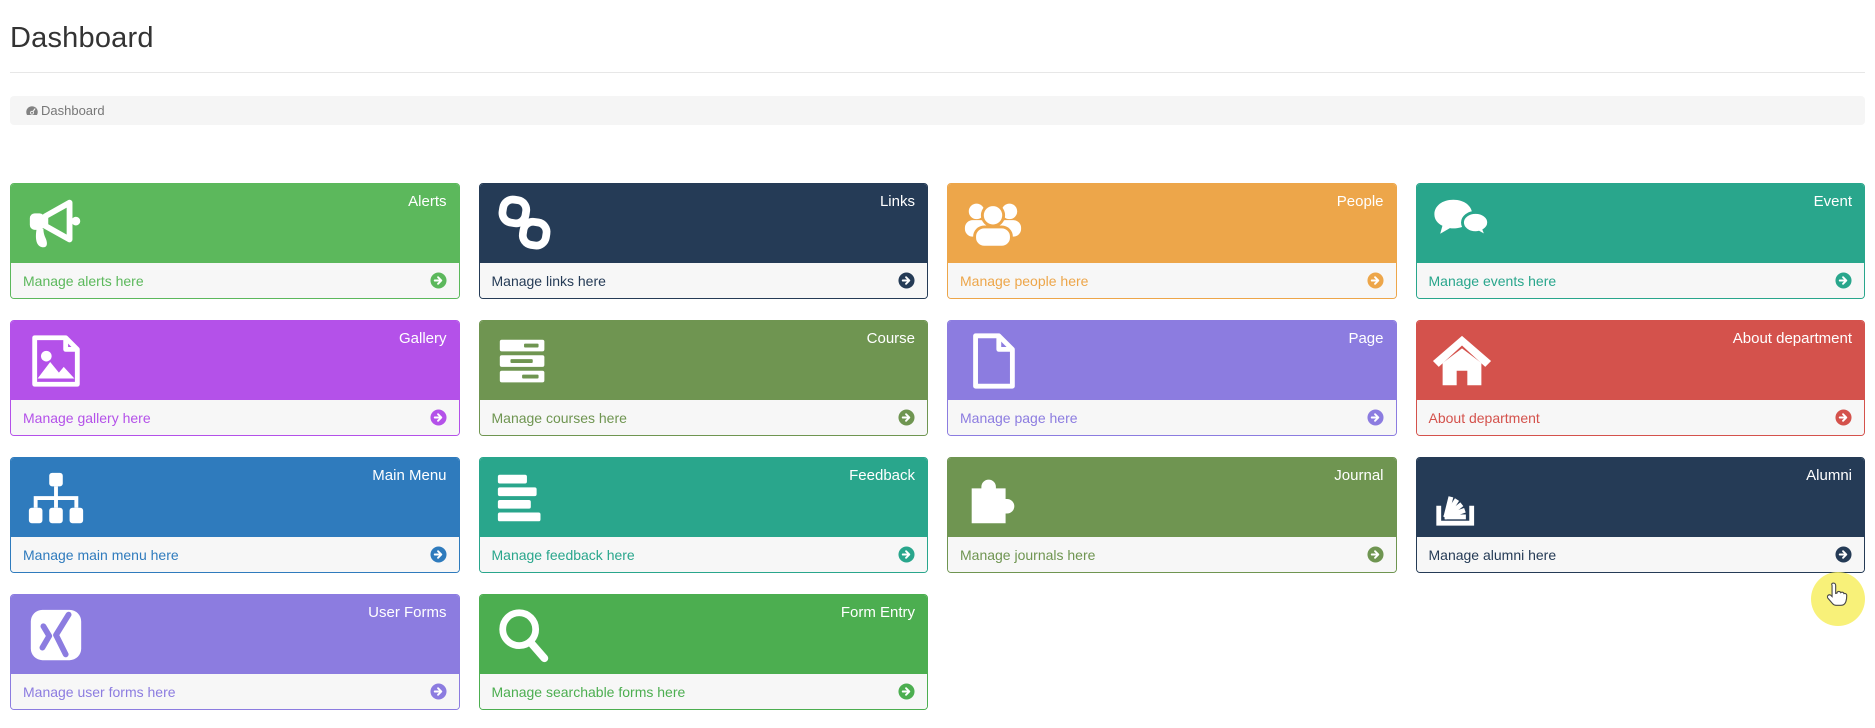  Describe the element at coordinates (235, 497) in the screenshot. I see `card-header: Main Menu` at that location.